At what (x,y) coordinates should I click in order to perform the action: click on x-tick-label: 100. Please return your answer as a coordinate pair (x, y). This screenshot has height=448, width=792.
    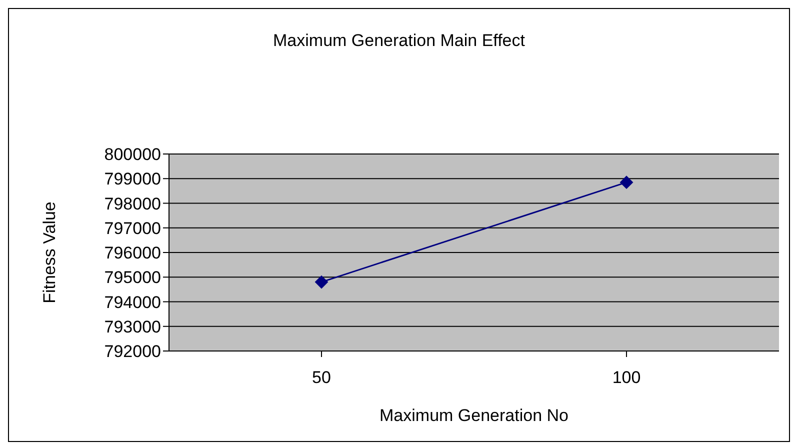
    Looking at the image, I should click on (626, 378).